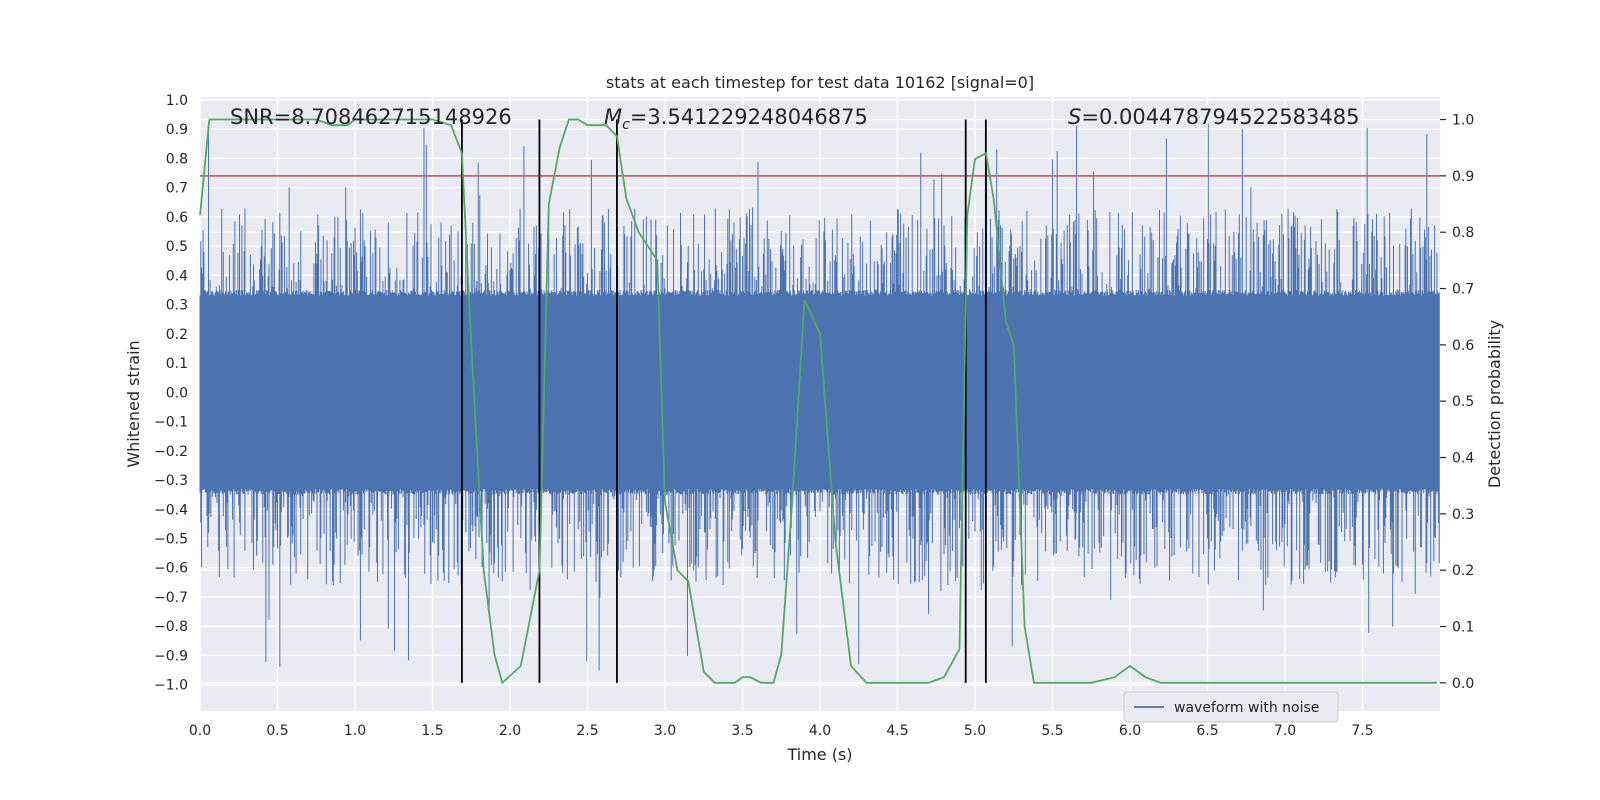 This screenshot has height=800, width=1600. I want to click on x-tick-label: 5.5, so click(1052, 731).